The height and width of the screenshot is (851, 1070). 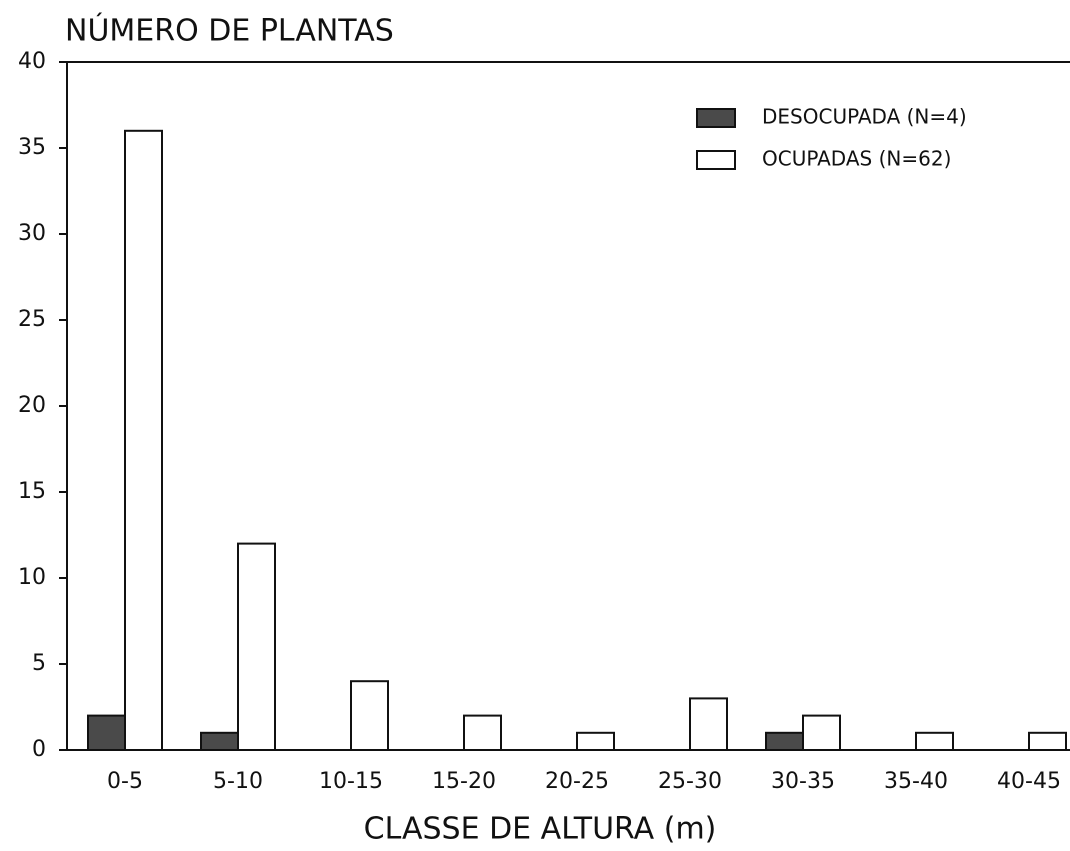 What do you see at coordinates (32, 491) in the screenshot?
I see `y-tick-label: 15` at bounding box center [32, 491].